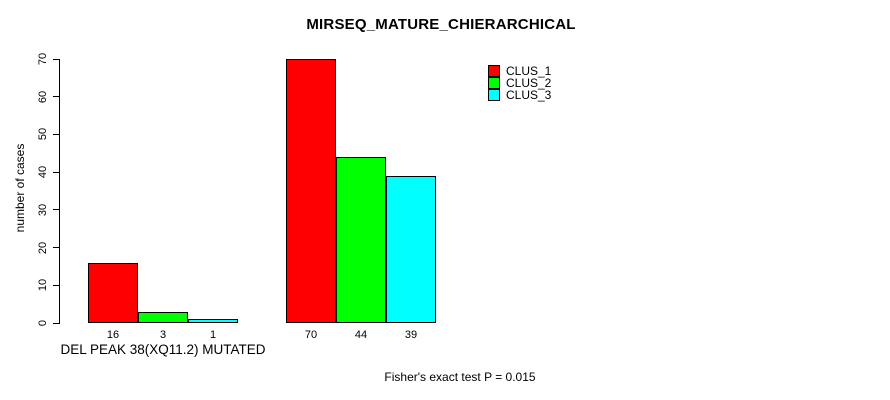  What do you see at coordinates (113, 292) in the screenshot?
I see `bar-clus_1-group1` at bounding box center [113, 292].